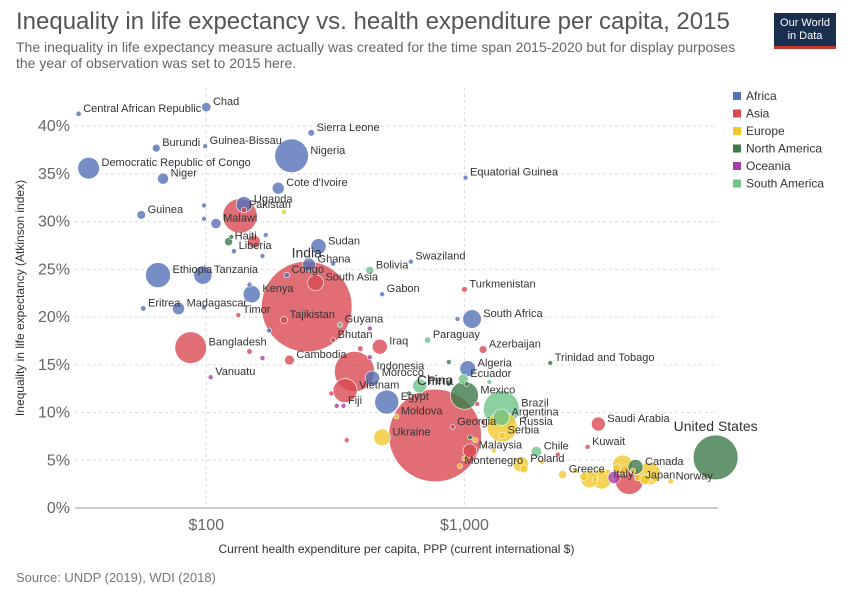  What do you see at coordinates (761, 96) in the screenshot?
I see `legend-item: Africa` at bounding box center [761, 96].